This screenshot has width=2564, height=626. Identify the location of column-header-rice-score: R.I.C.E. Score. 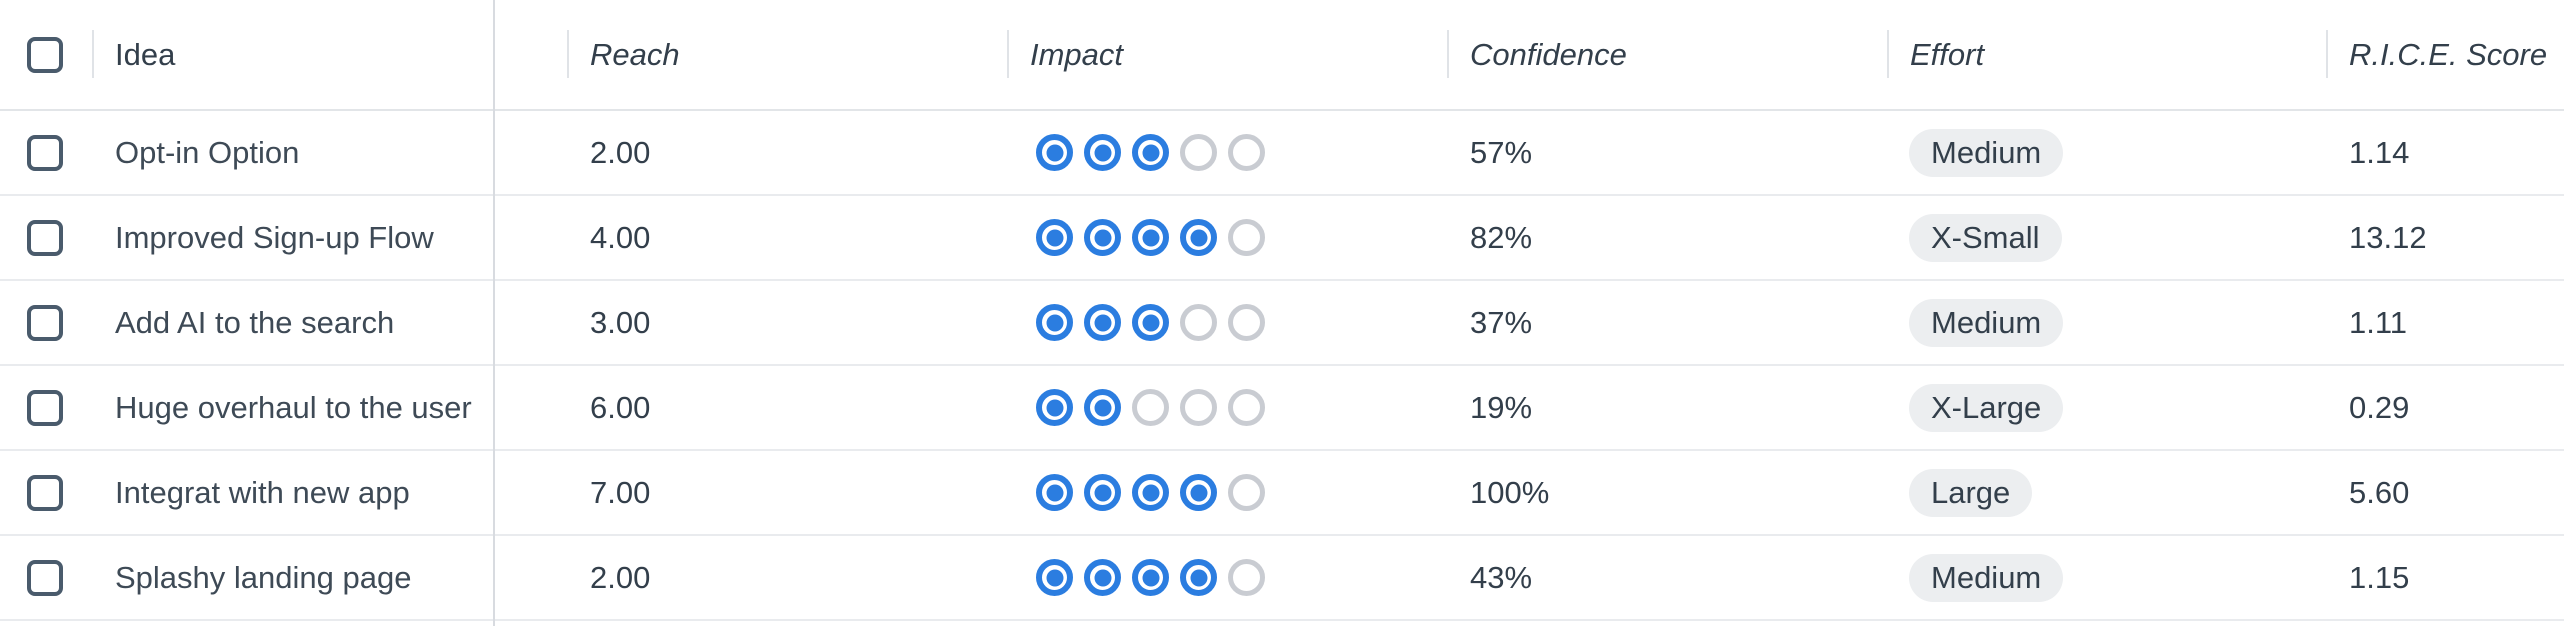
(2445, 54).